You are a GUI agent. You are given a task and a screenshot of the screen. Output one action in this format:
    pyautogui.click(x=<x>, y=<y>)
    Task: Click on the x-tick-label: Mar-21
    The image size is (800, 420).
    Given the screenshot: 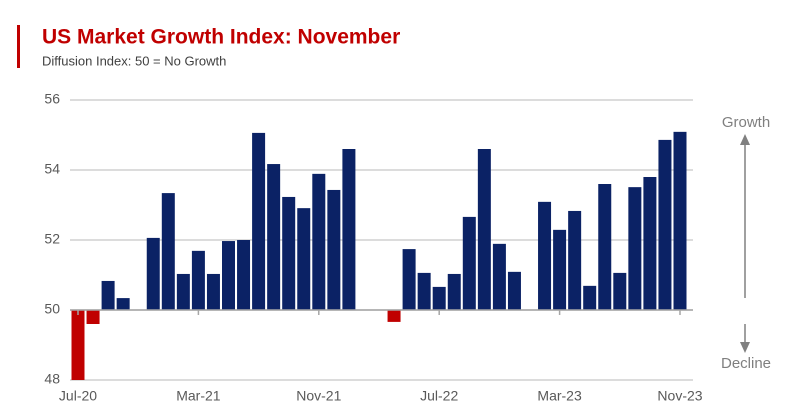 What is the action you would take?
    pyautogui.click(x=198, y=396)
    